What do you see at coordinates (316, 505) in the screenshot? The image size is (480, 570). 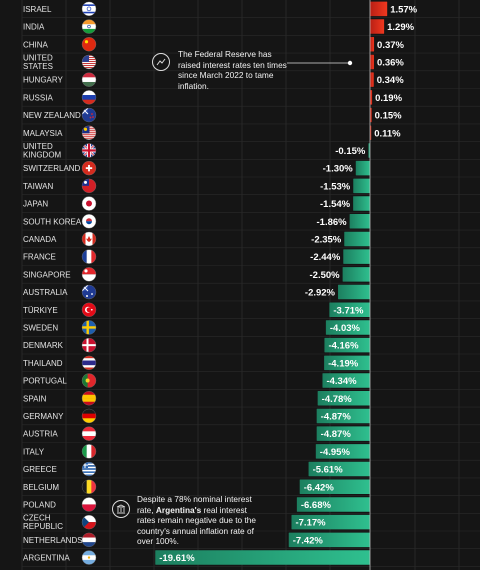 I see `value-label-poland: -6.68%` at bounding box center [316, 505].